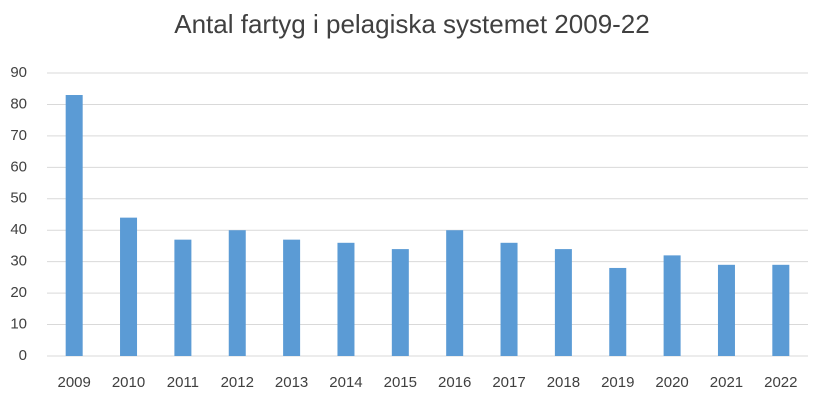 This screenshot has height=406, width=822. I want to click on x-tick-label: 2009, so click(73, 382).